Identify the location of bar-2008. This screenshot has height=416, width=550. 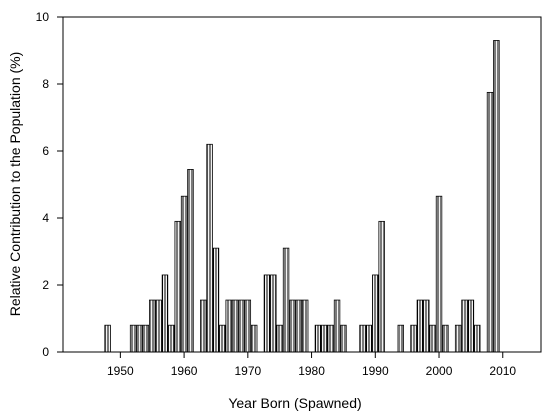
(490, 222).